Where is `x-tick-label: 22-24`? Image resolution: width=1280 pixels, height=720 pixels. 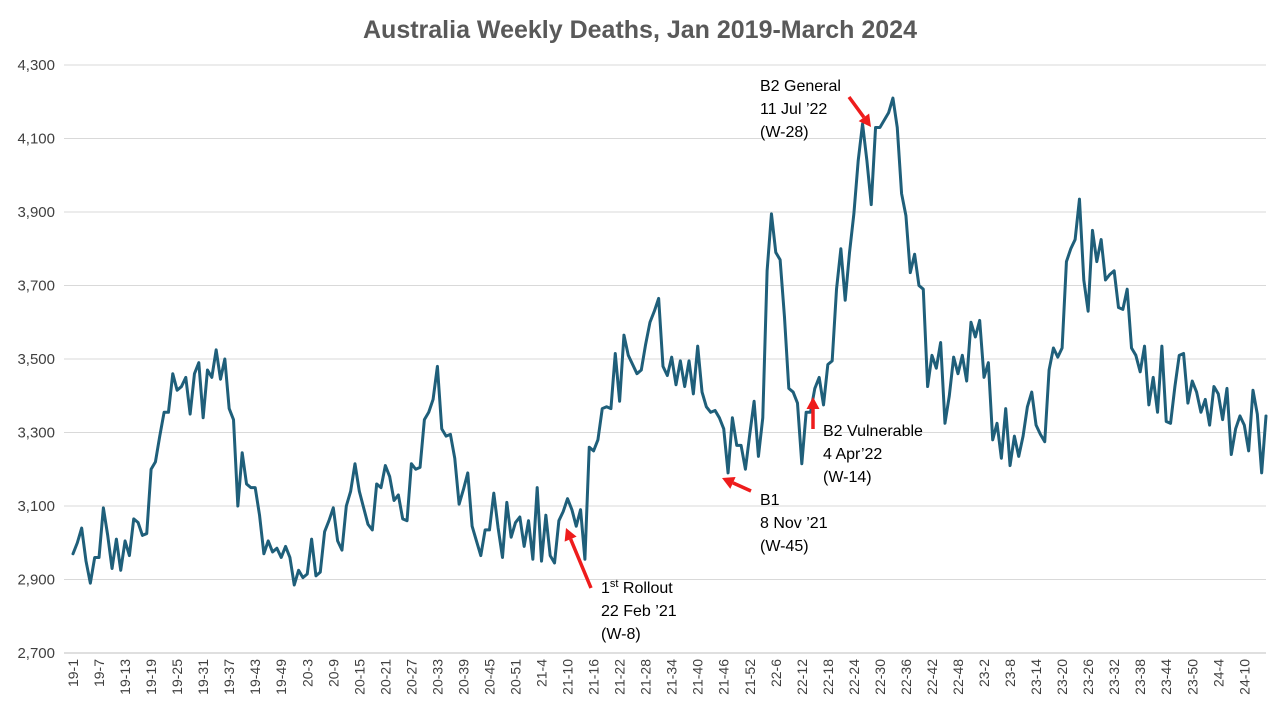 x-tick-label: 22-24 is located at coordinates (854, 677).